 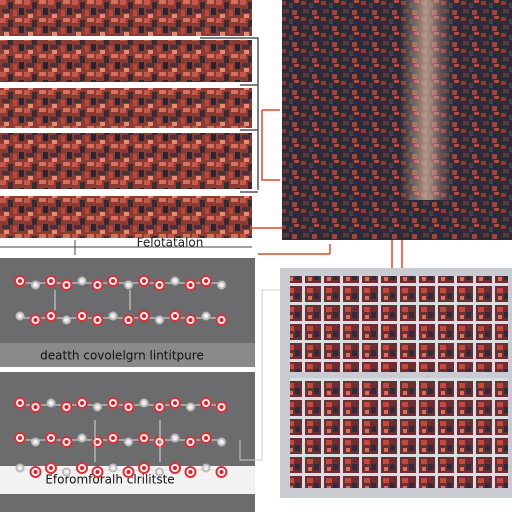 What do you see at coordinates (109, 480) in the screenshot?
I see `caption: Eforomforalh clrilitste` at bounding box center [109, 480].